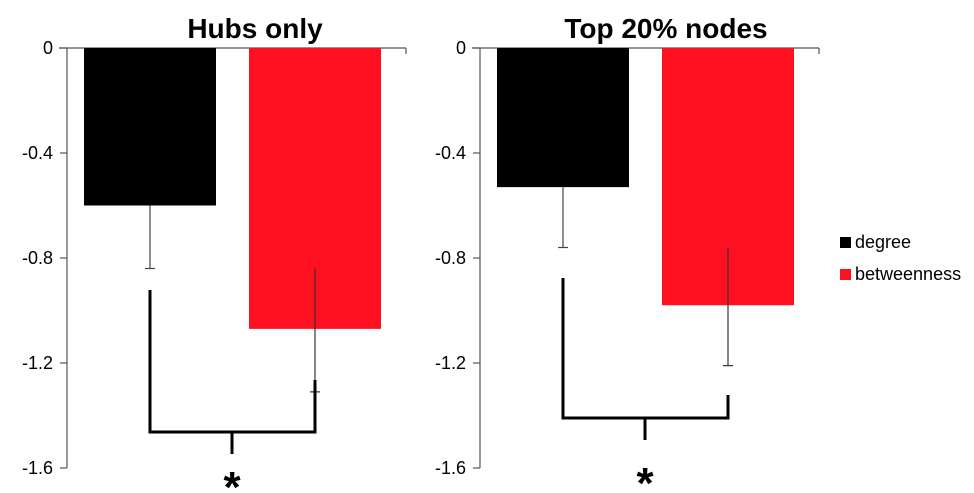 This screenshot has height=493, width=974. I want to click on chart-title-hubs-only: Hubs only, so click(255, 28).